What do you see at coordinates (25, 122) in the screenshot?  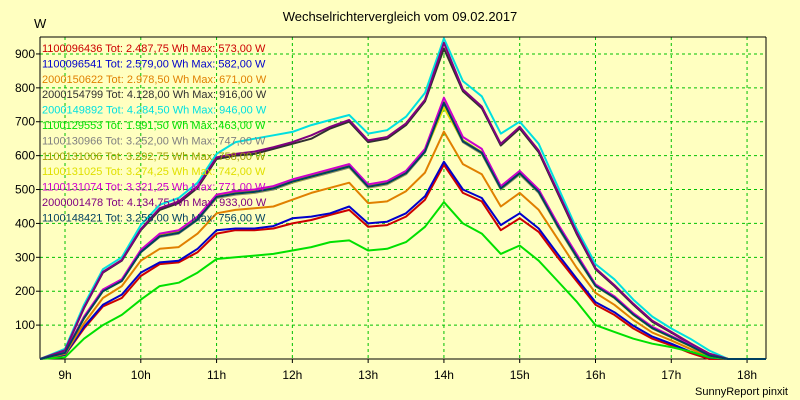 I see `y-tick-label: 700` at bounding box center [25, 122].